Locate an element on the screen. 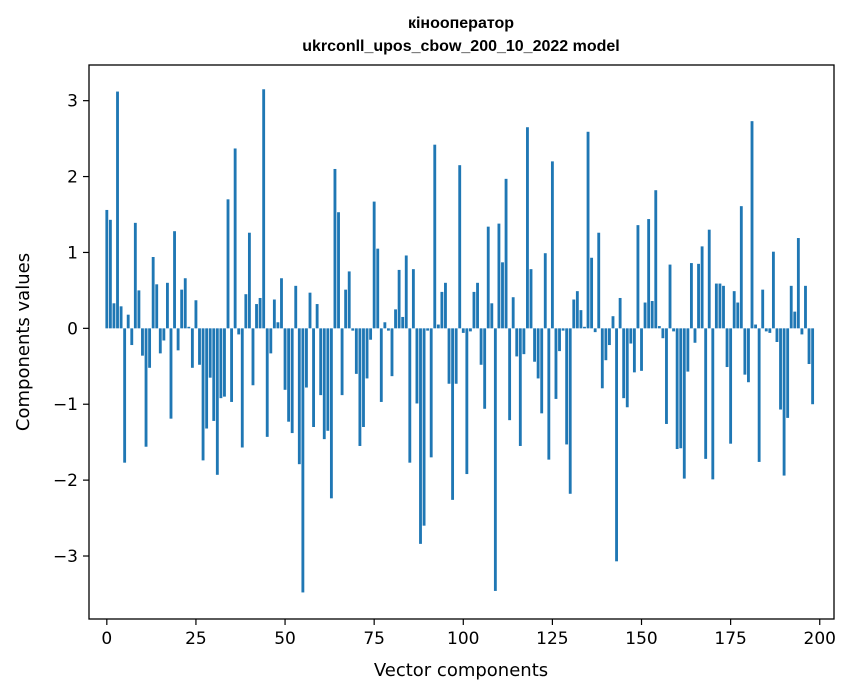 The height and width of the screenshot is (696, 847). chart-subtitle: ukrconll_upos_cbow_200_10_2022 model is located at coordinates (460, 46).